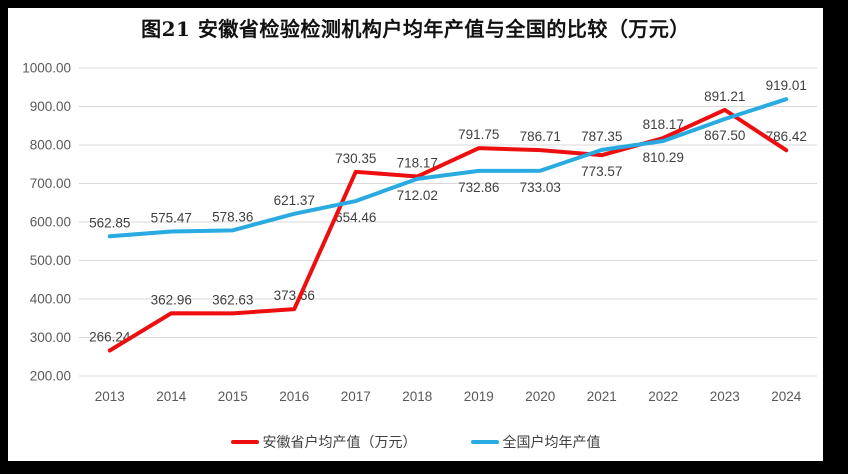 The width and height of the screenshot is (848, 474). I want to click on data-label-series-1: 712.02, so click(417, 195).